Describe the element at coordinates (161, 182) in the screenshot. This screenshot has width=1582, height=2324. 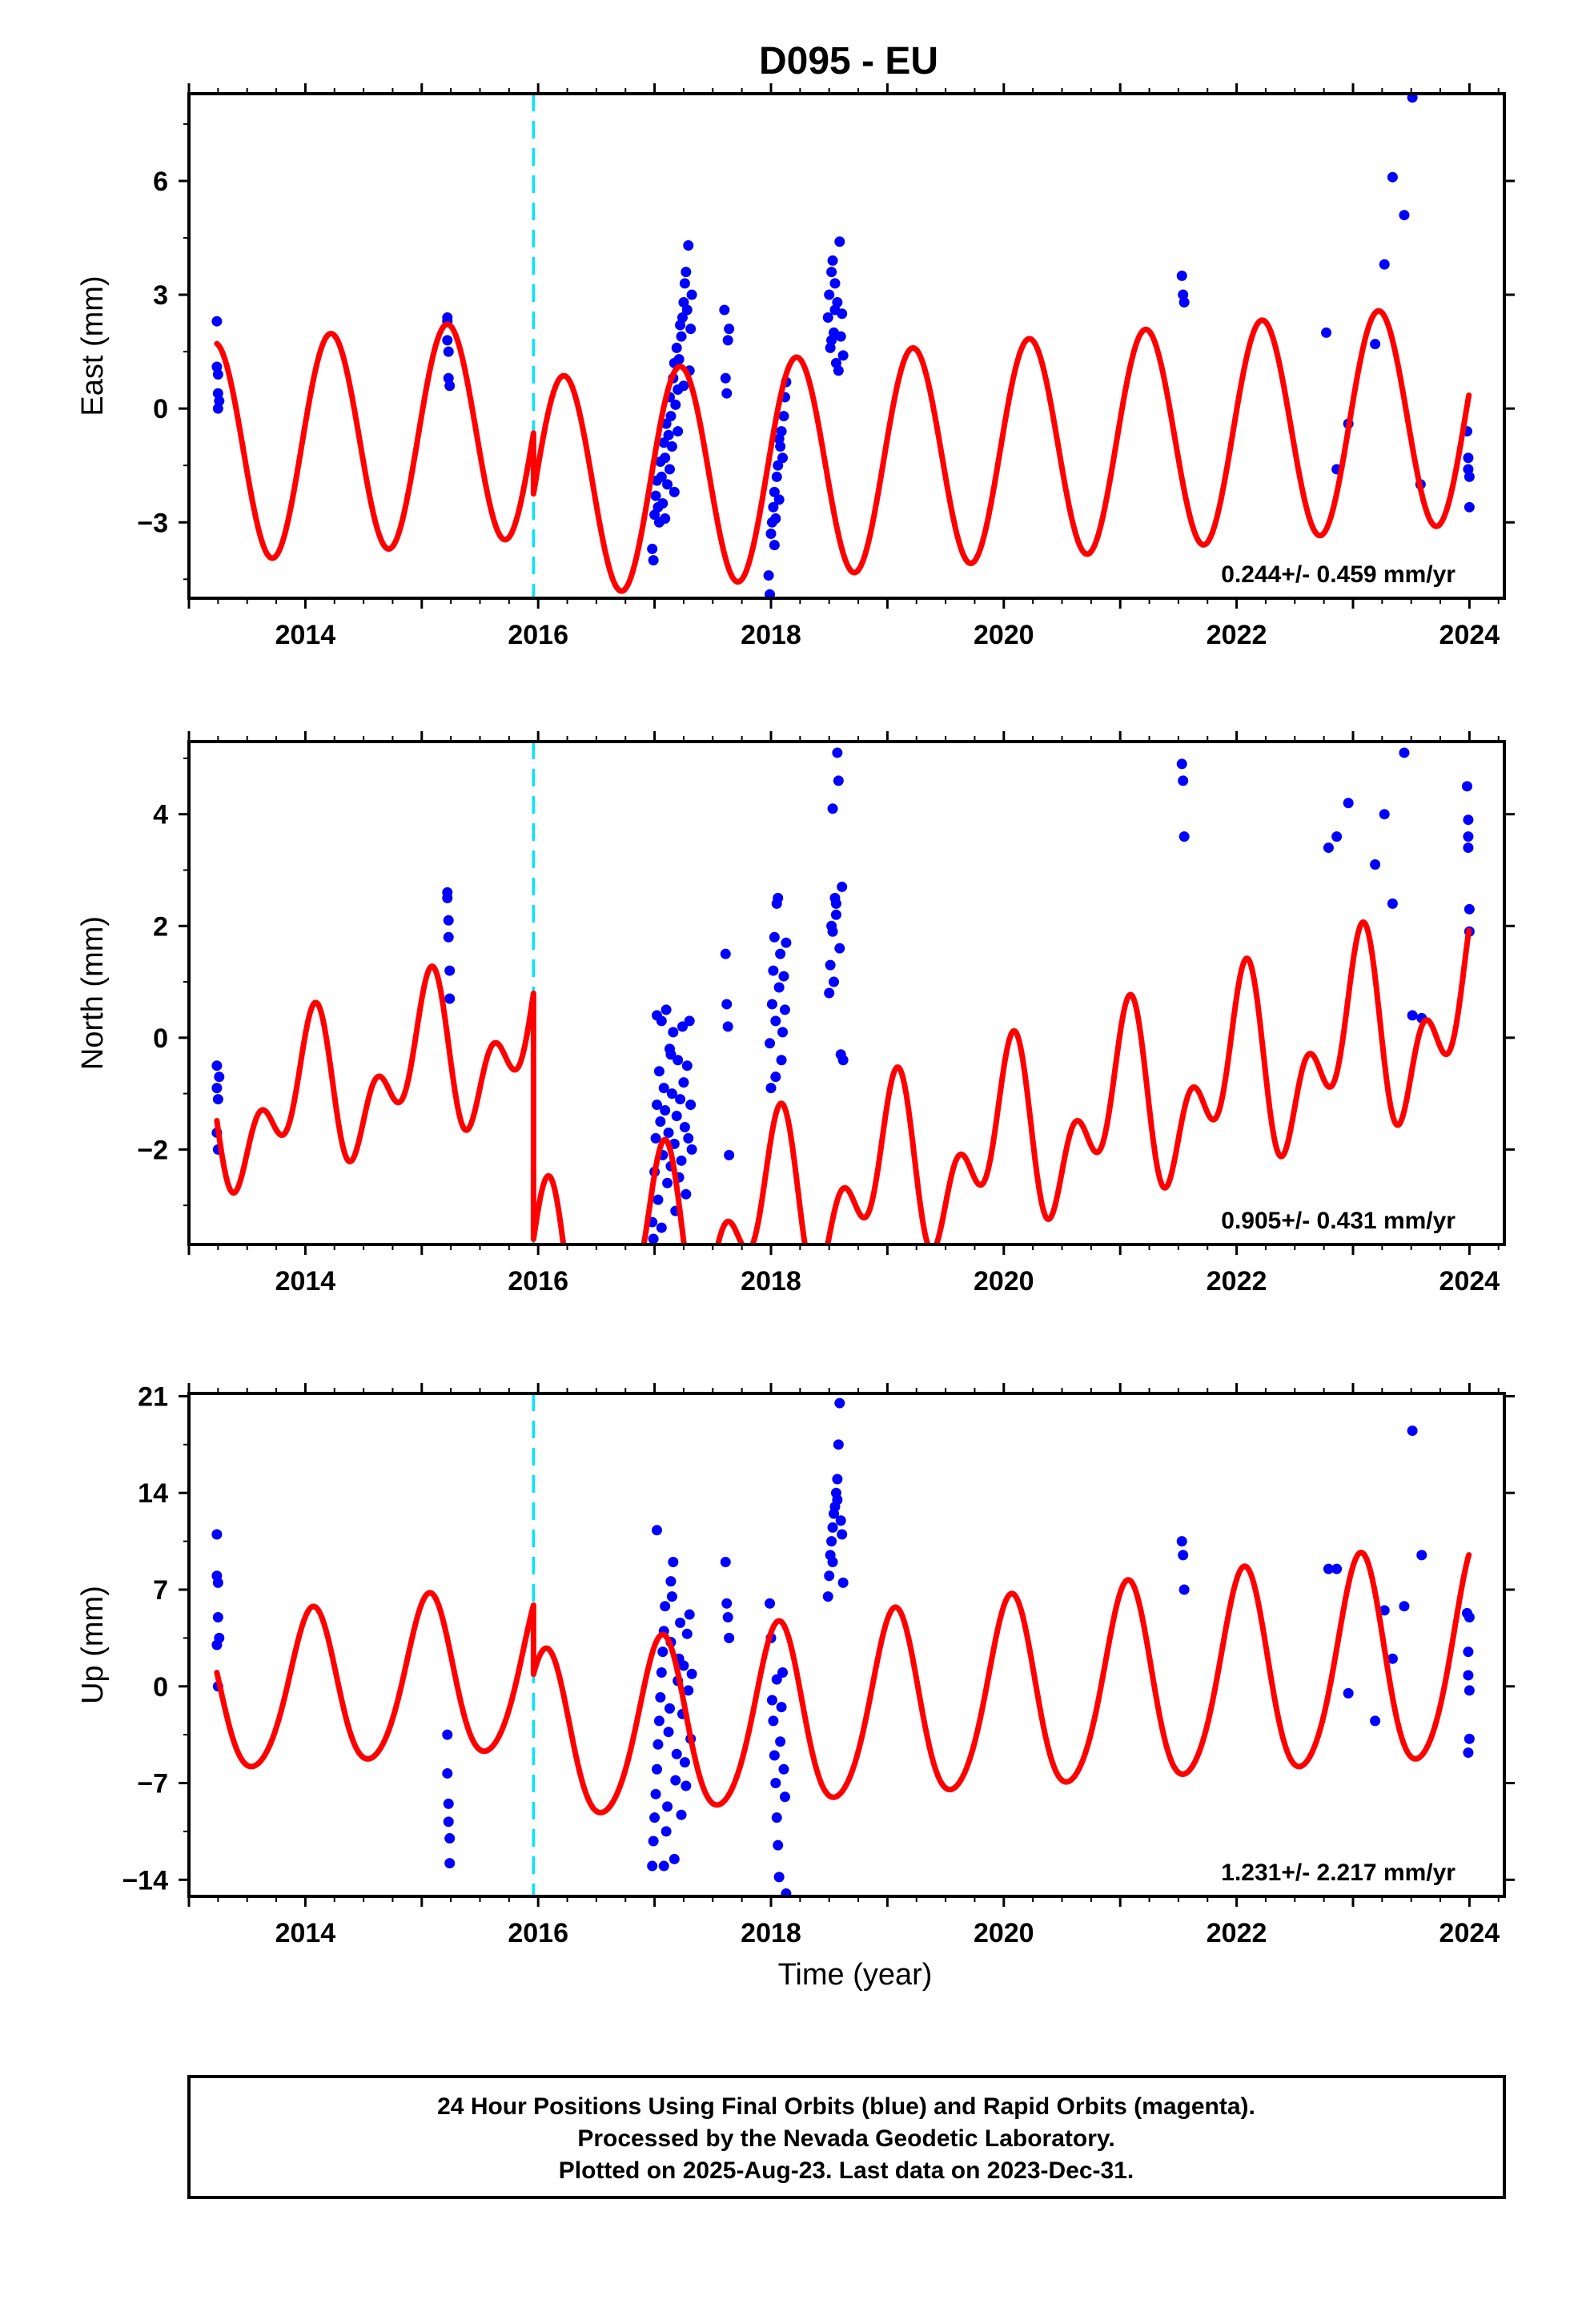
I see `y-tick-label: 6` at that location.